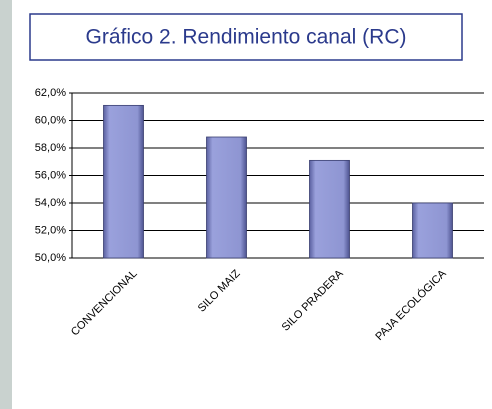  Describe the element at coordinates (50, 93) in the screenshot. I see `y-tick-label: 62,0%` at that location.